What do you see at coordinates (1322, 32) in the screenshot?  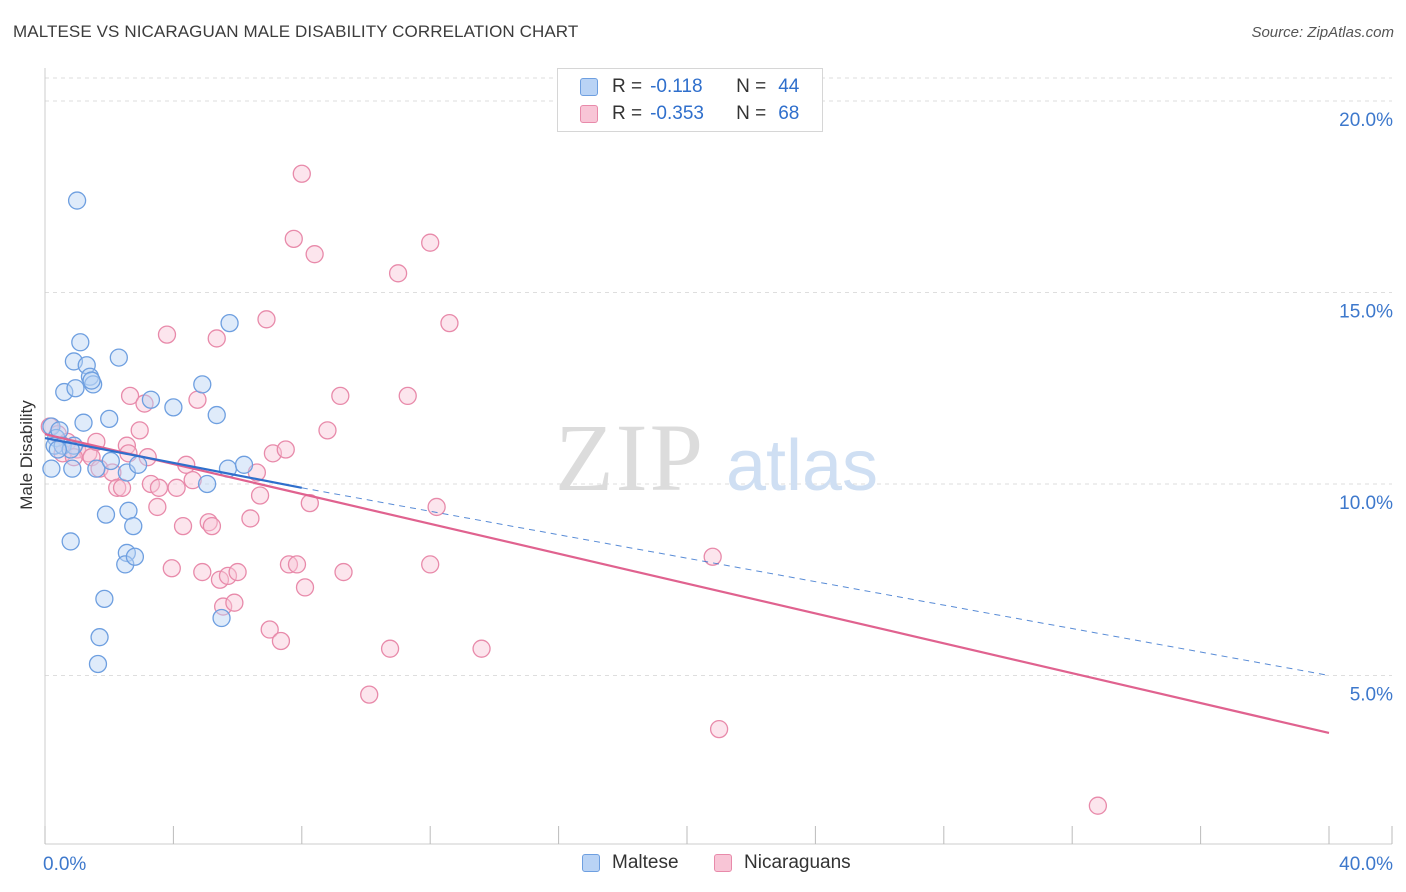 I see `source-credit: Source: ZipAtlas.com` at bounding box center [1322, 32].